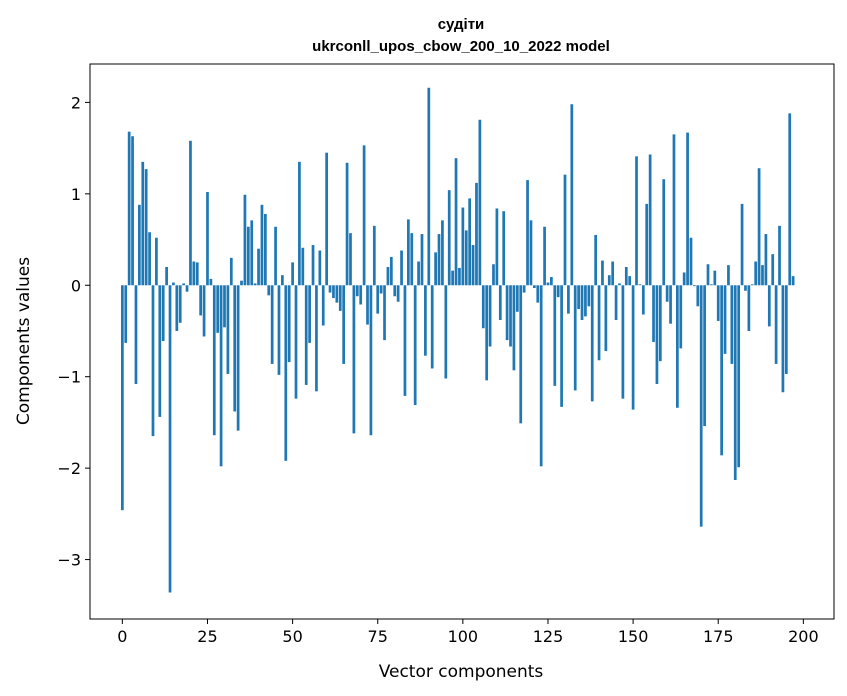 This screenshot has height=696, width=847. What do you see at coordinates (207, 636) in the screenshot?
I see `x-tick-label: 25` at bounding box center [207, 636].